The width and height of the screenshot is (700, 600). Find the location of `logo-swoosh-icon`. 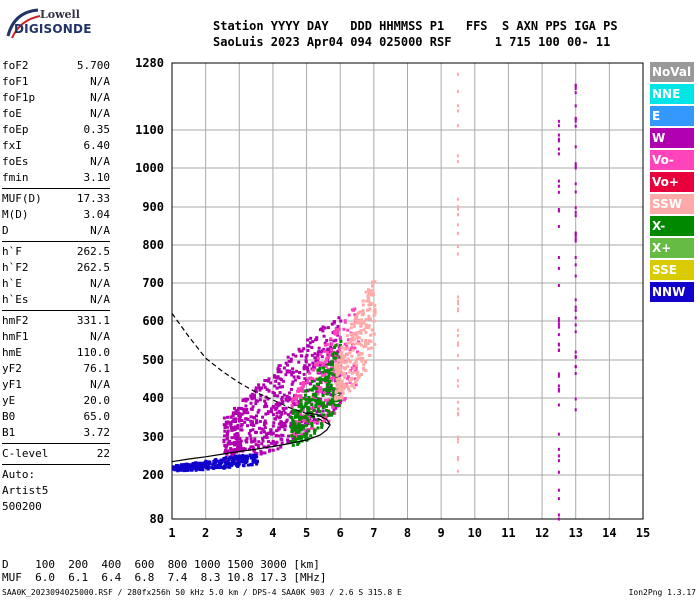

logo-swoosh-icon is located at coordinates (23, 23).